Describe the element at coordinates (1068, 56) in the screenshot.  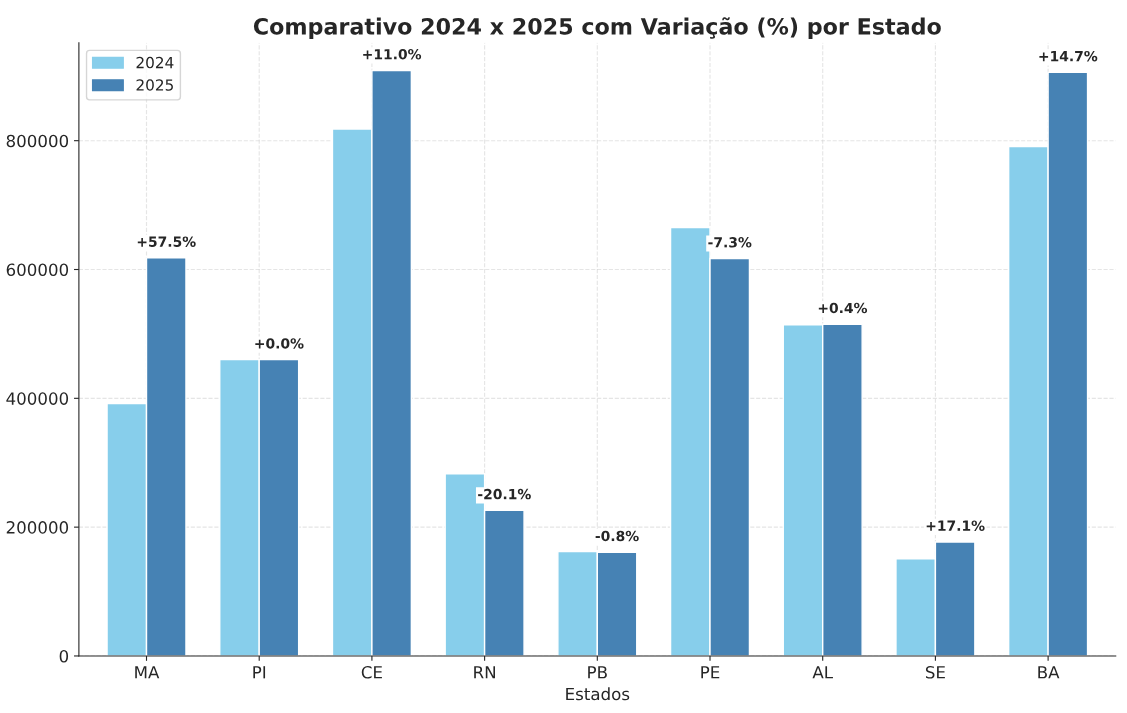
I see `annotation: +14.7%` at that location.